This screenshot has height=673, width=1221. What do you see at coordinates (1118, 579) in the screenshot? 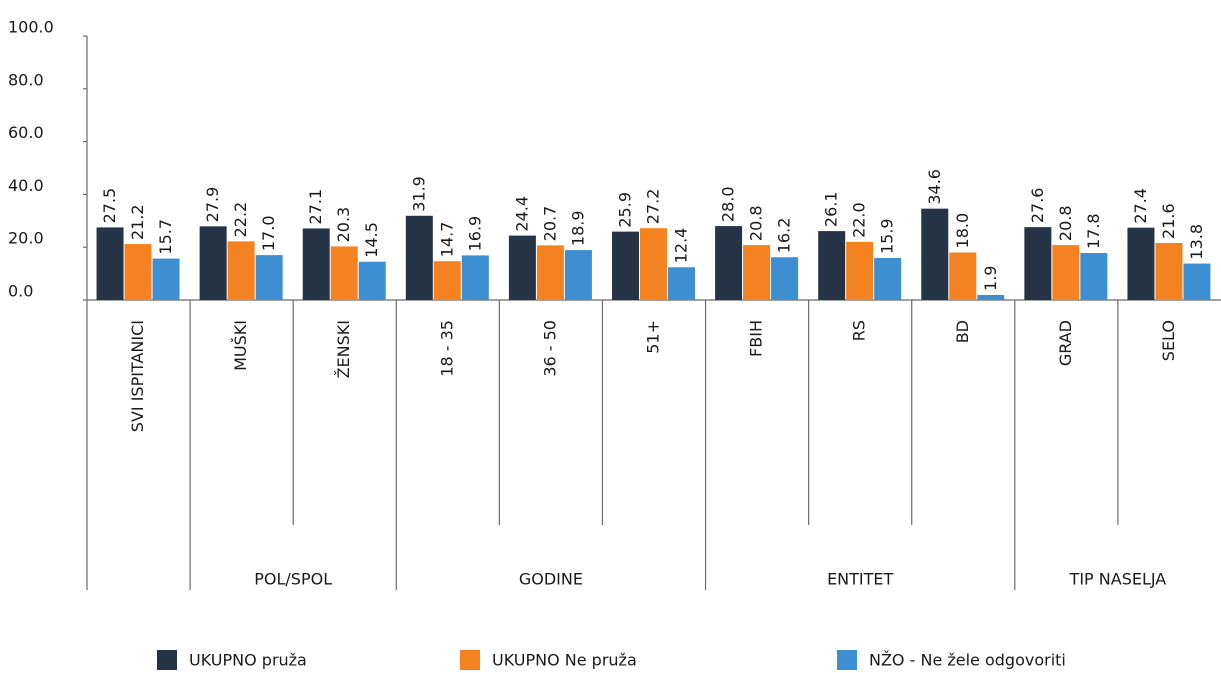
I see `group-label: TIP NASELJA` at bounding box center [1118, 579].